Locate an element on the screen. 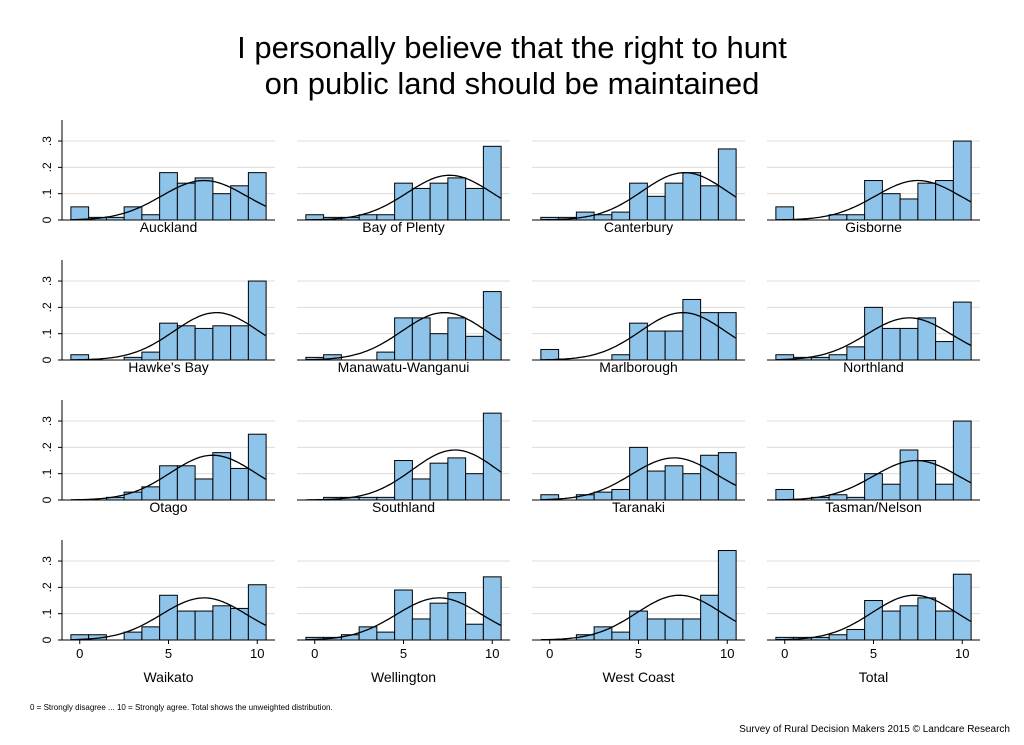  panel-marlborough: Marlborough is located at coordinates (638, 327).